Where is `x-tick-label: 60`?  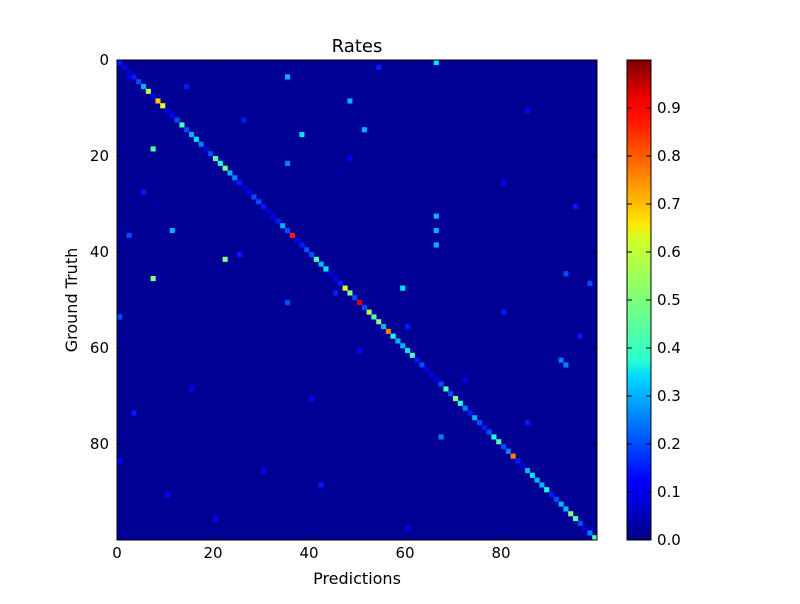 x-tick-label: 60 is located at coordinates (404, 553).